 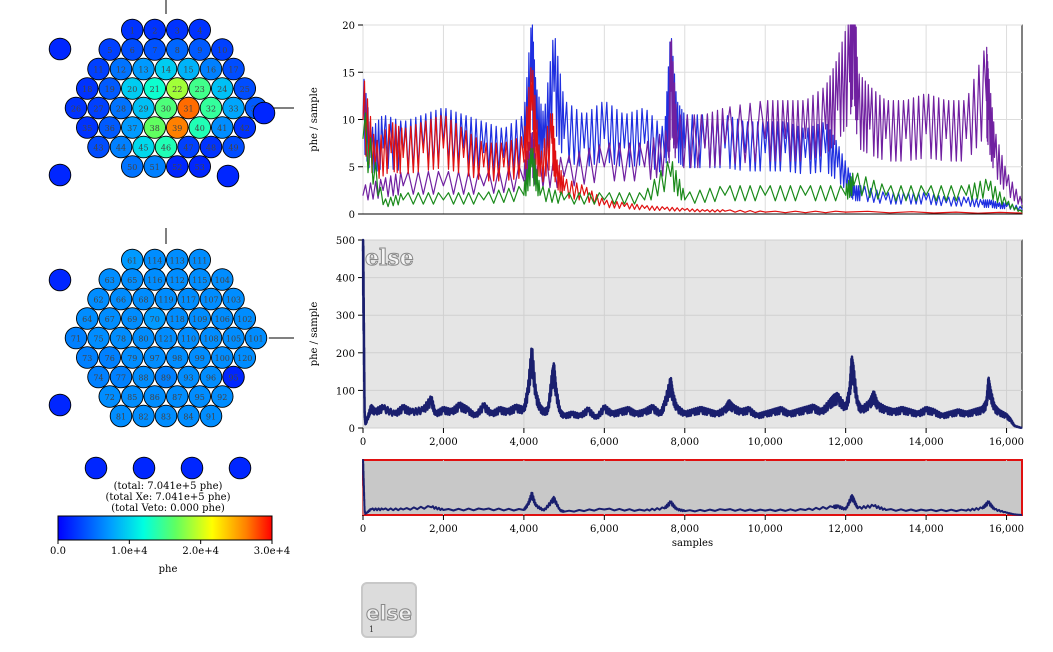 What do you see at coordinates (143, 338) in the screenshot?
I see `pmt-80: 80` at bounding box center [143, 338].